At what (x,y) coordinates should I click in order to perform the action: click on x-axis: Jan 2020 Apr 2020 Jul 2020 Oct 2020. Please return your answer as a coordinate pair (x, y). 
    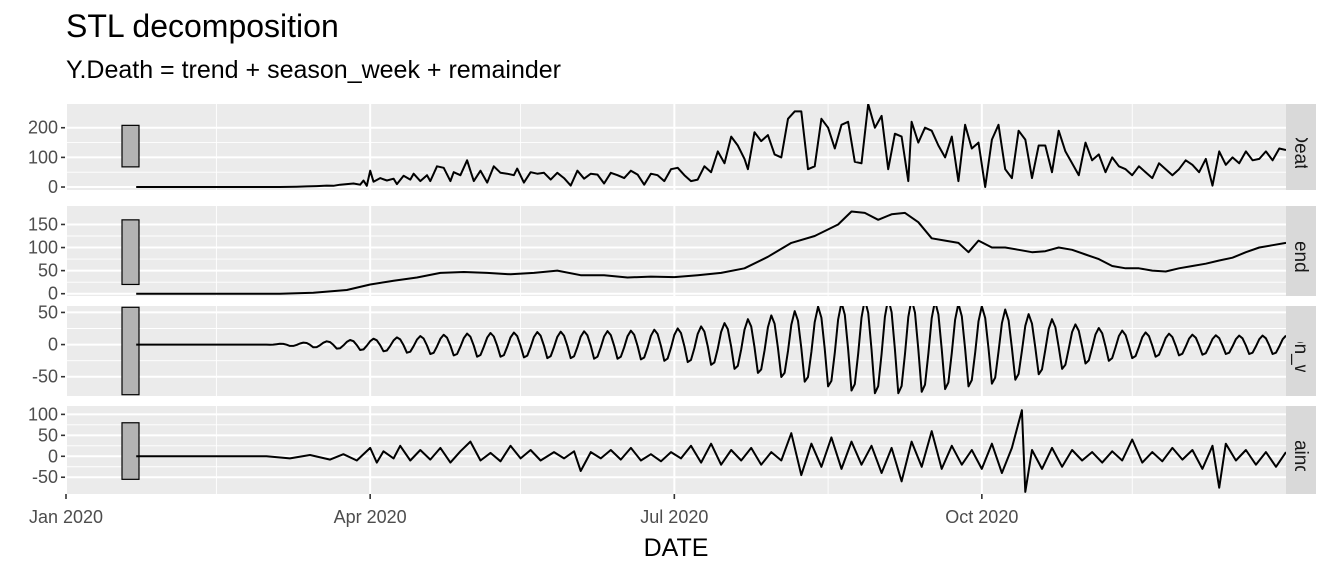
    Looking at the image, I should click on (523, 510).